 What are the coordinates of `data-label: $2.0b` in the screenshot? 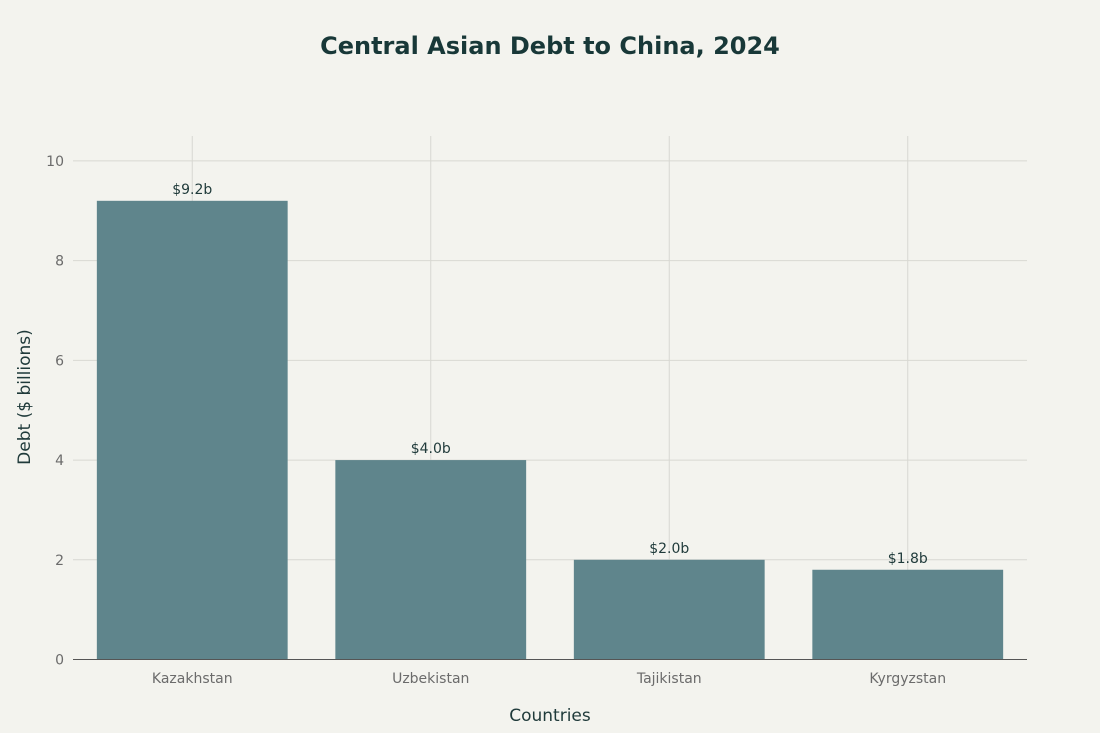 It's located at (669, 549).